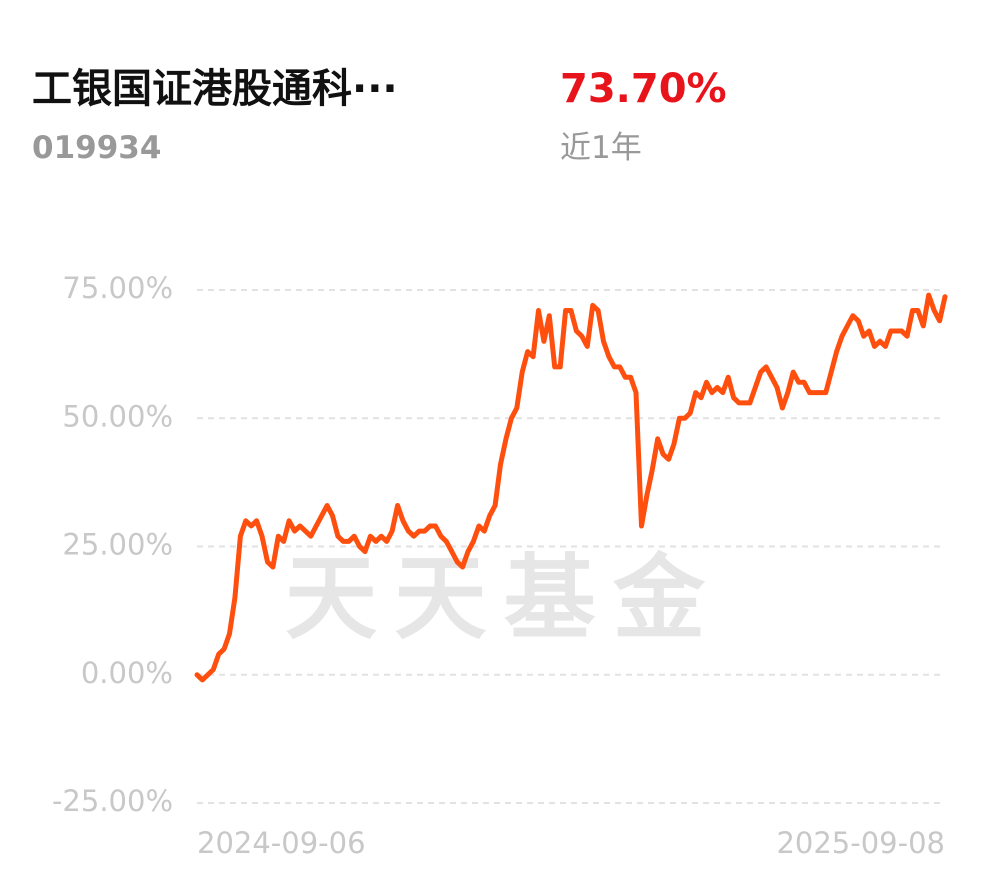 The width and height of the screenshot is (990, 878). What do you see at coordinates (643, 89) in the screenshot?
I see `return: 73.70%` at bounding box center [643, 89].